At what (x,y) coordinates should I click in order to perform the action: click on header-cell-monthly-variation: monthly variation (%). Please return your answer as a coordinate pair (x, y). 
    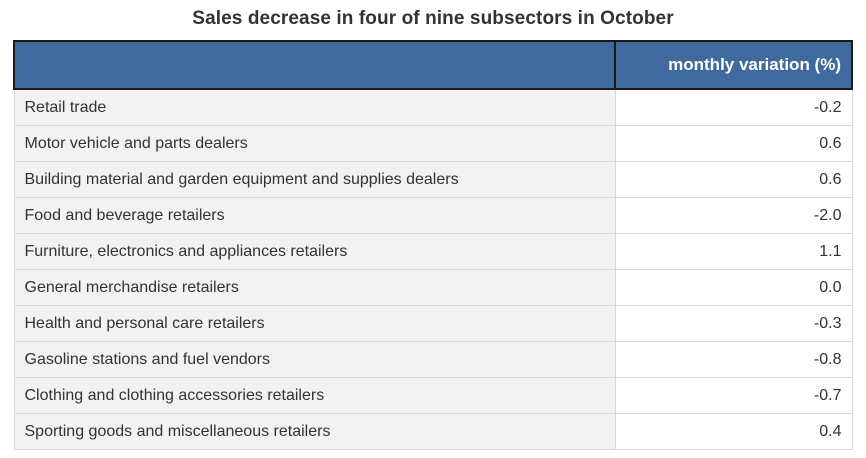
    Looking at the image, I should click on (733, 65).